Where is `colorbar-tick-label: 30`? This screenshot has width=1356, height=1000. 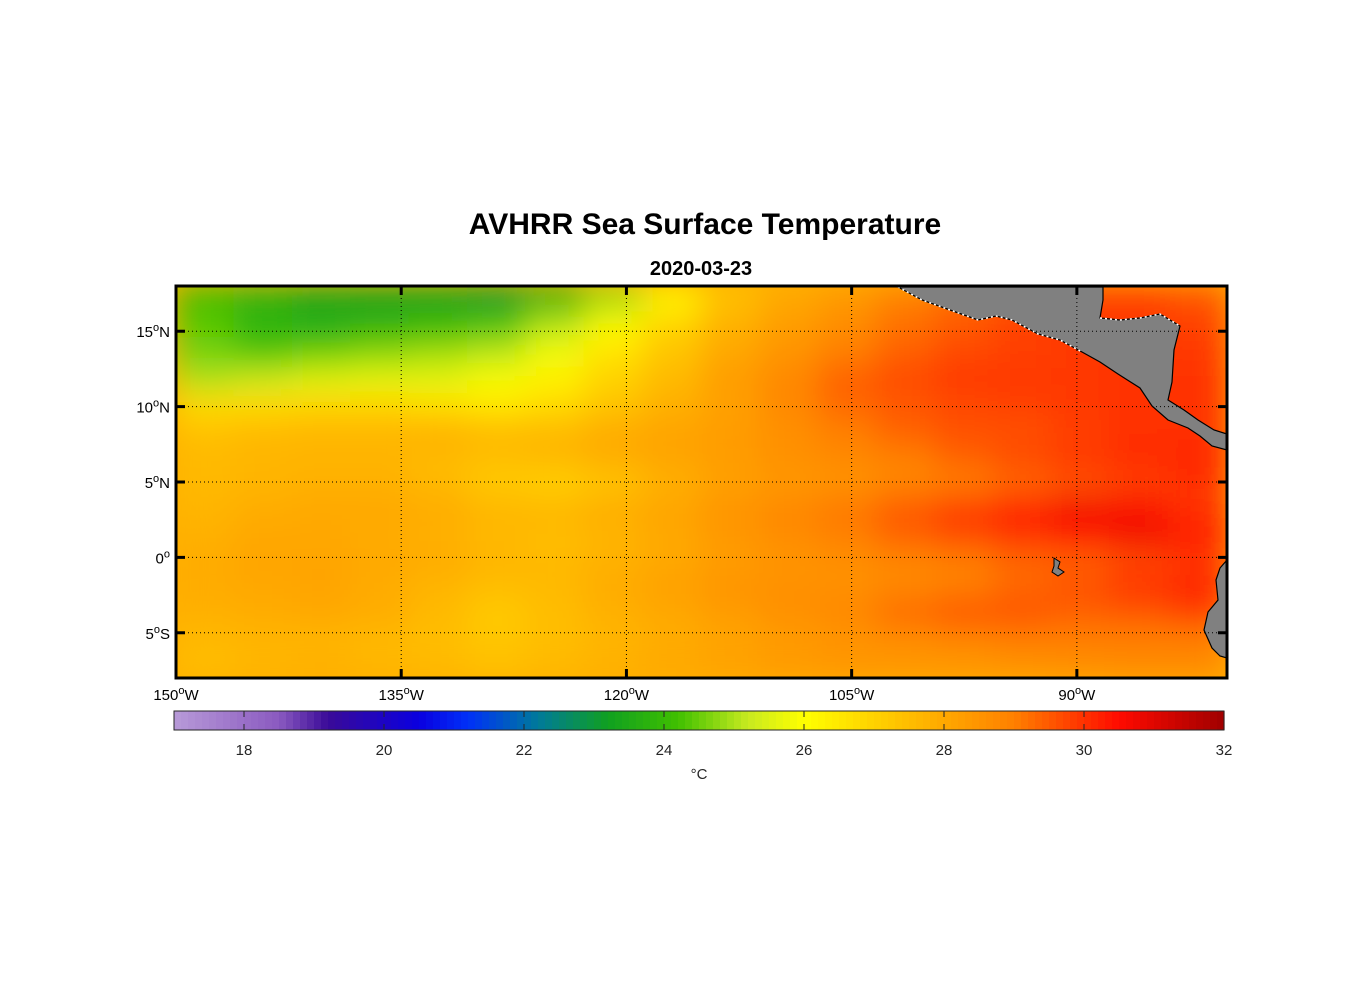 colorbar-tick-label: 30 is located at coordinates (1084, 750).